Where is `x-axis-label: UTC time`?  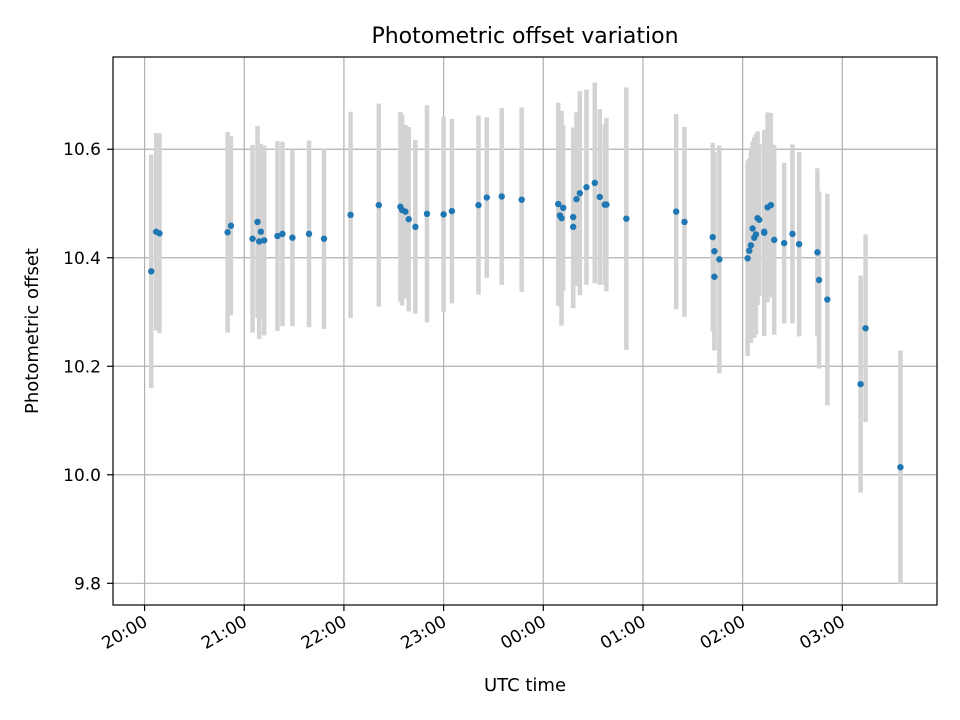
x-axis-label: UTC time is located at coordinates (525, 685).